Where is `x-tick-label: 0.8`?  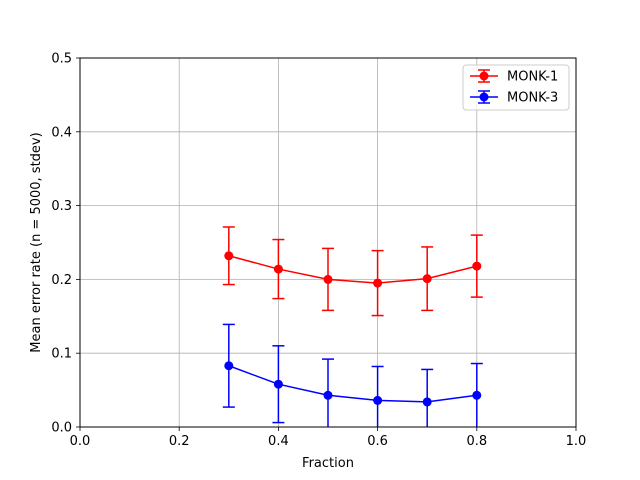 x-tick-label: 0.8 is located at coordinates (476, 441).